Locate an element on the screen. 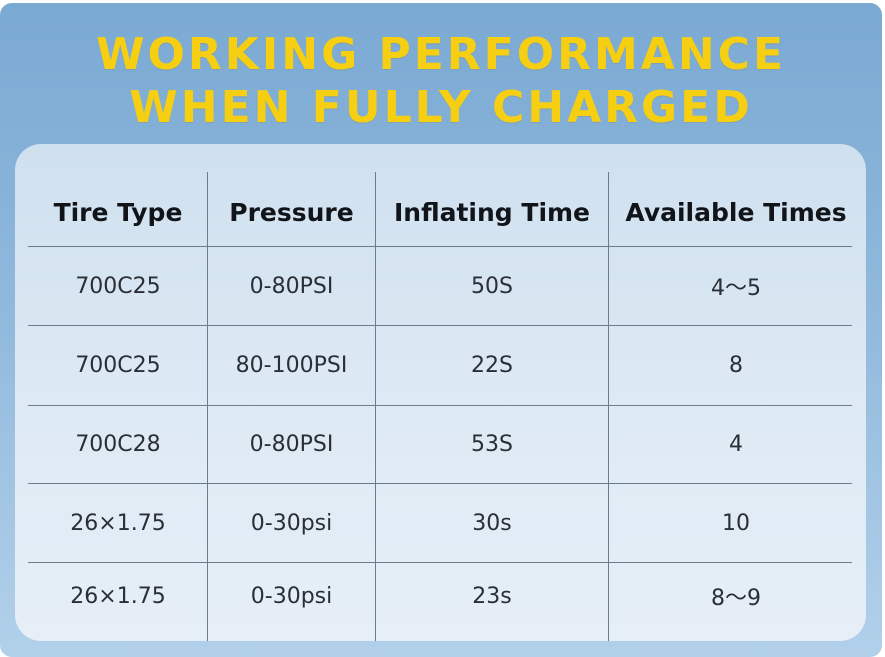 The height and width of the screenshot is (657, 885). header-available-times: Available Times is located at coordinates (736, 212).